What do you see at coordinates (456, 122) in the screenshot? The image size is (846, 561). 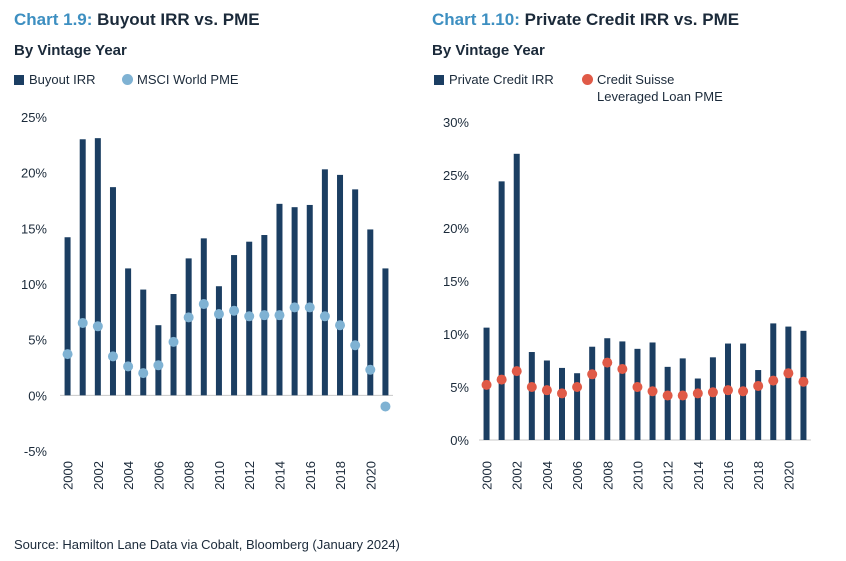 I see `y-tick-label: 30%` at bounding box center [456, 122].